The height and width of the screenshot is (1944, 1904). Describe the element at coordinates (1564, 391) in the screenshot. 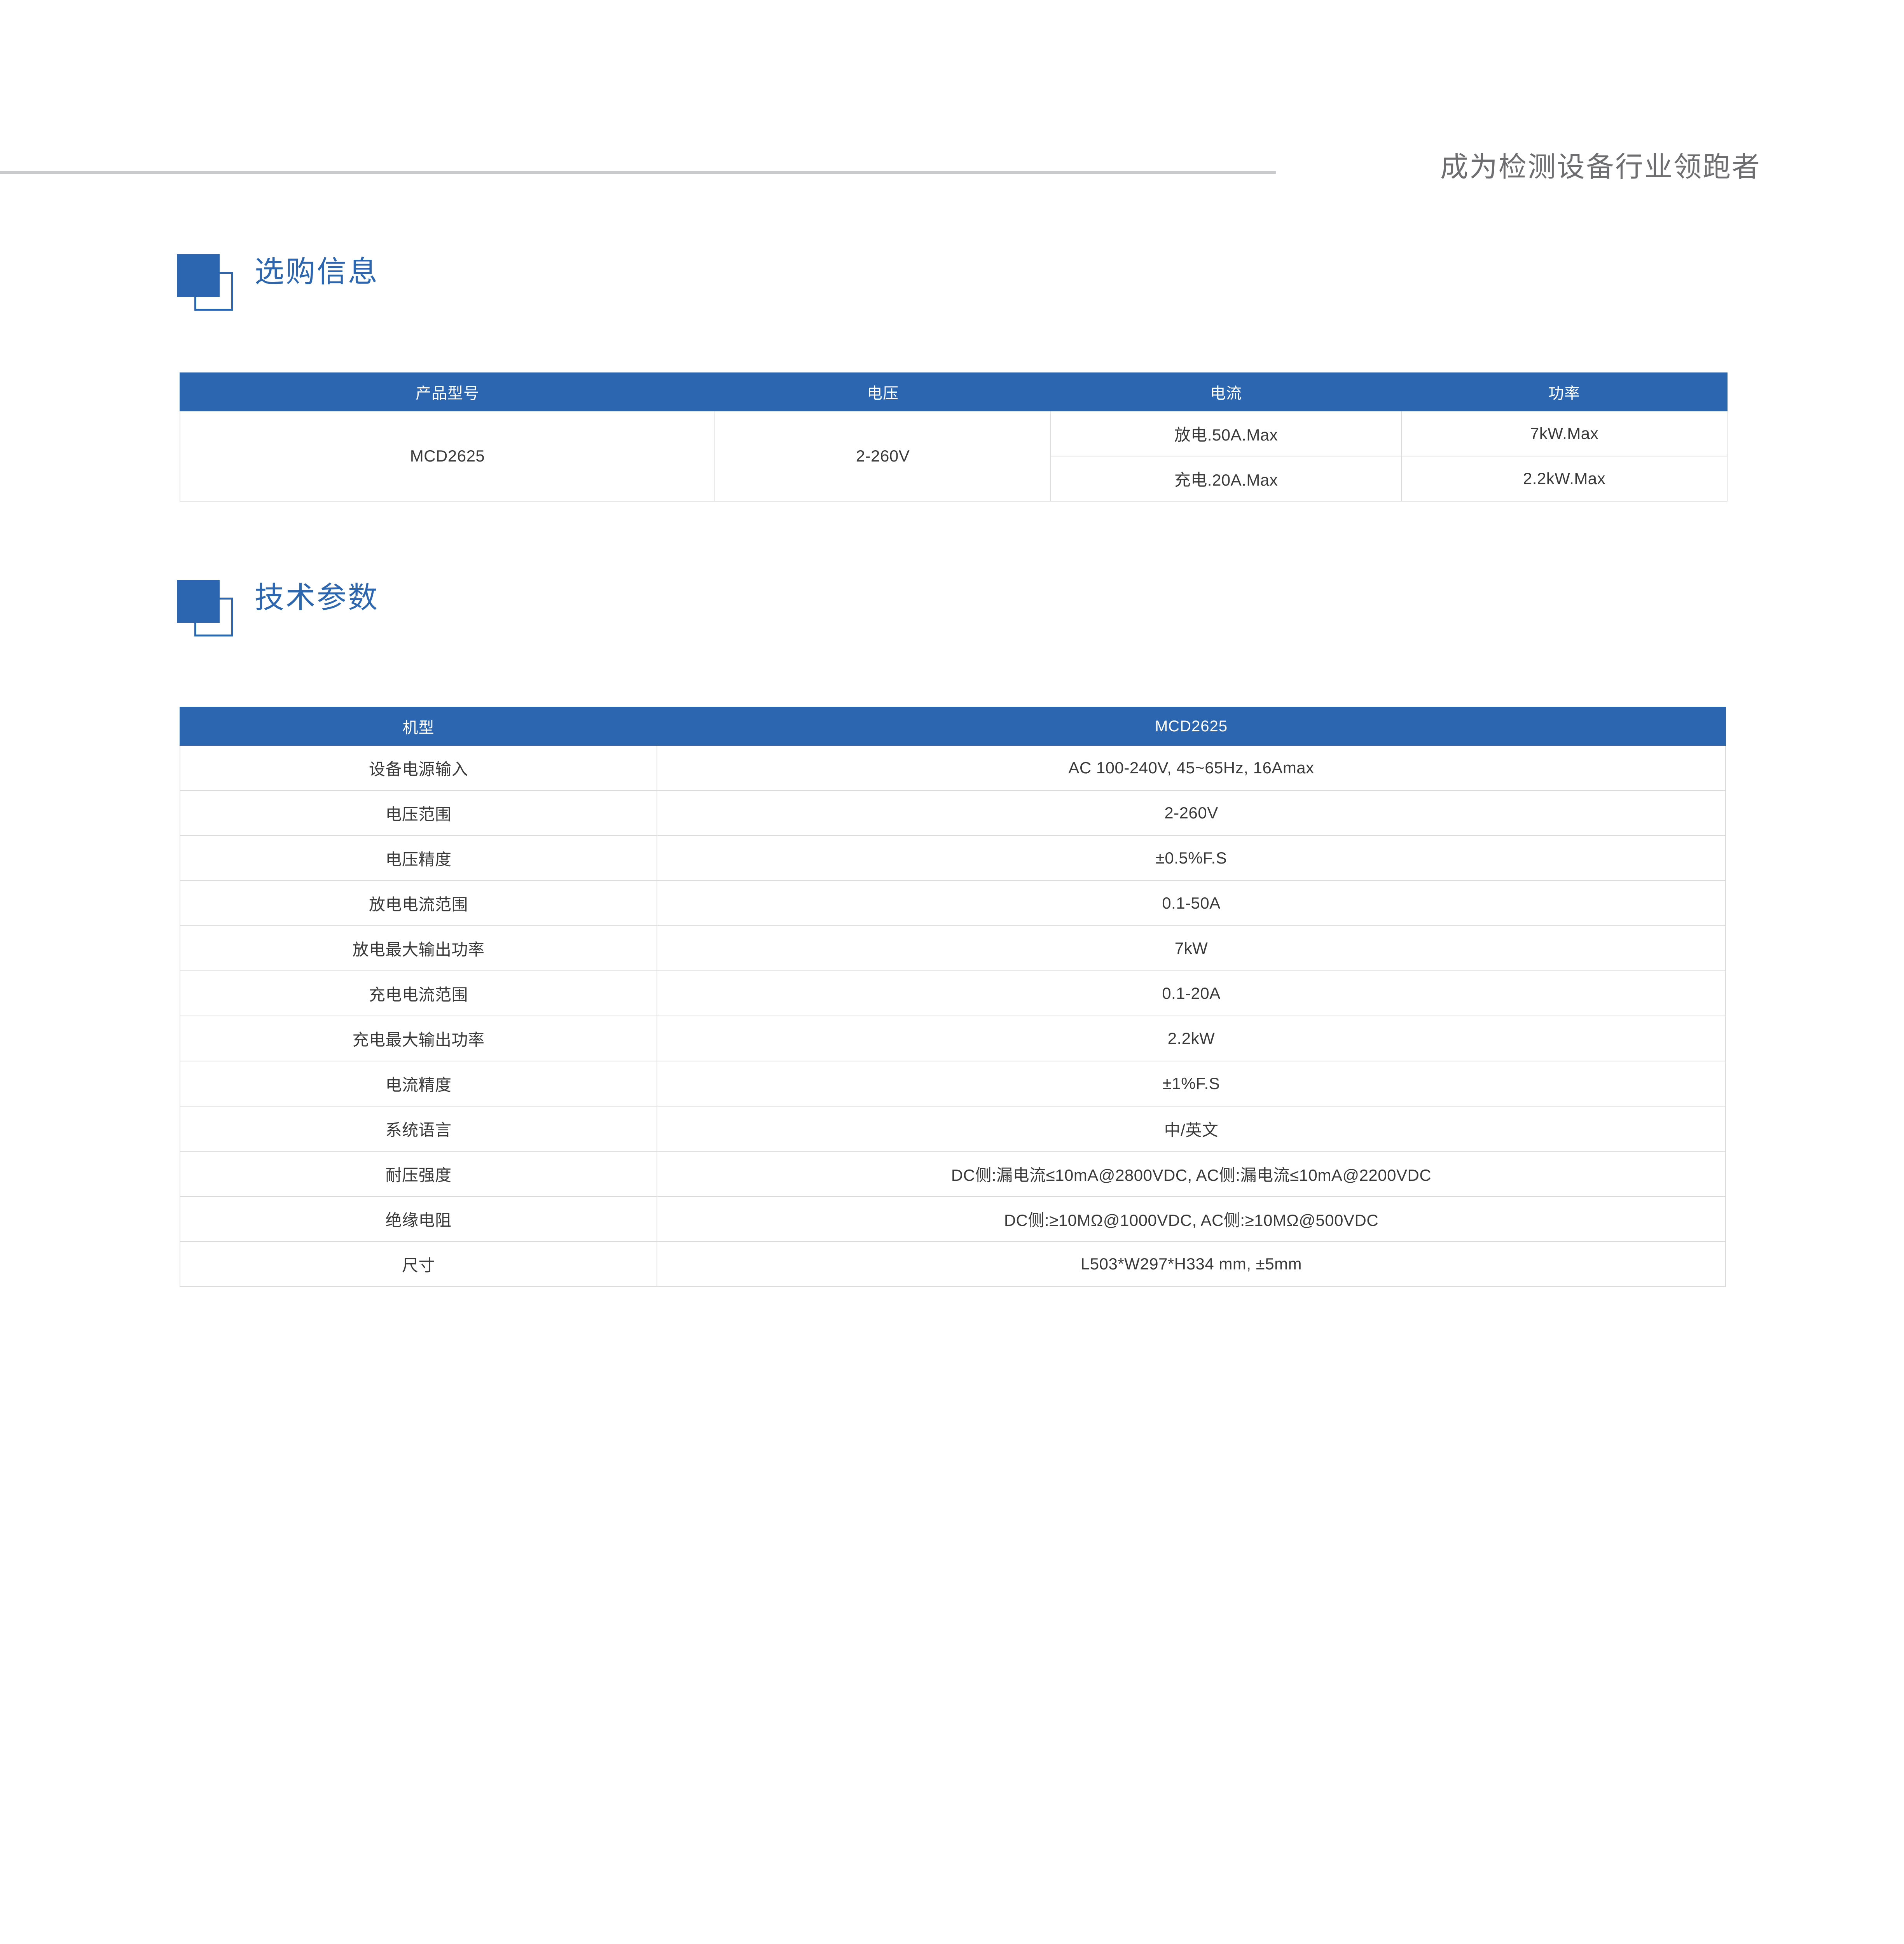

I see `column-header-power: 功率` at that location.